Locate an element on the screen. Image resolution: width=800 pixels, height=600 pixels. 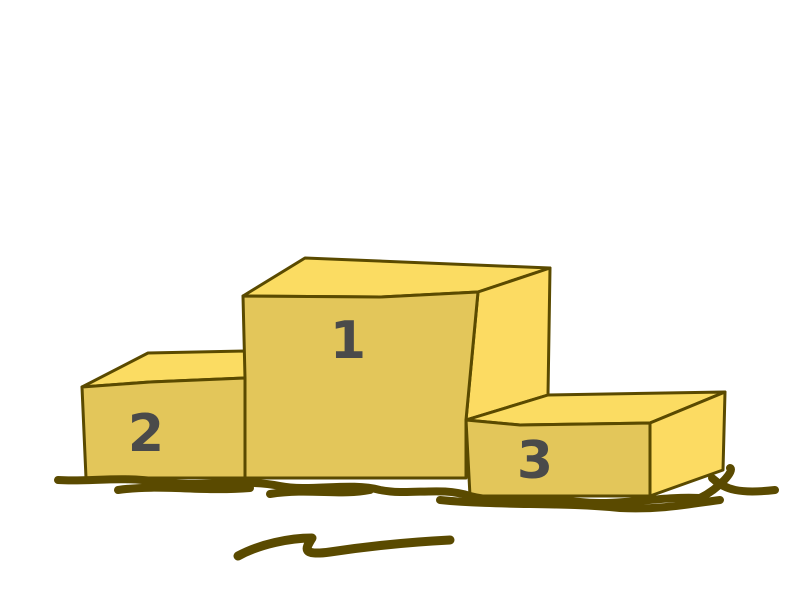
third-place-number: 3 is located at coordinates (535, 461).